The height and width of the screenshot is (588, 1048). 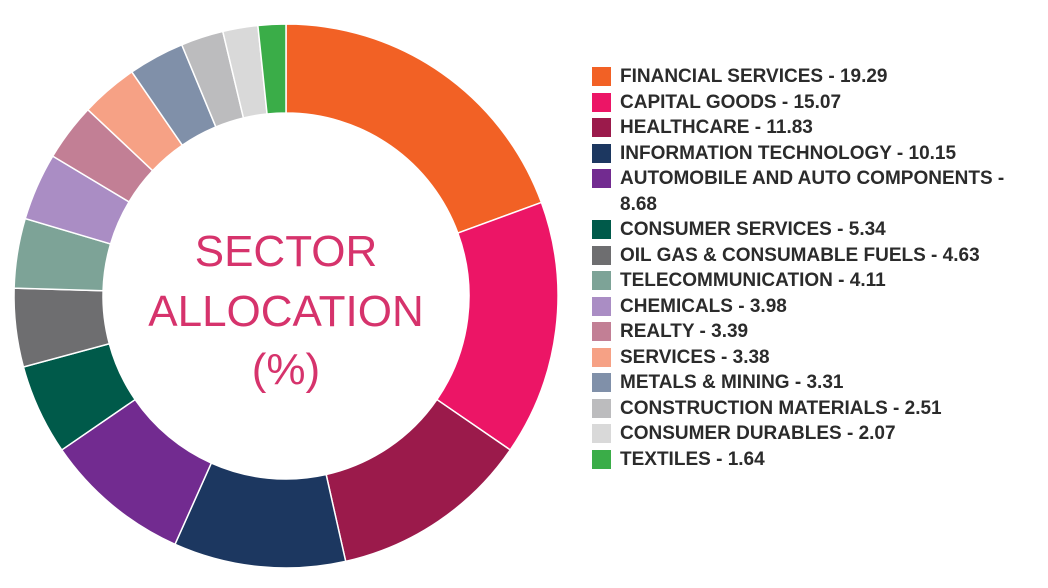 I want to click on legend-value: 2.51, so click(x=923, y=408).